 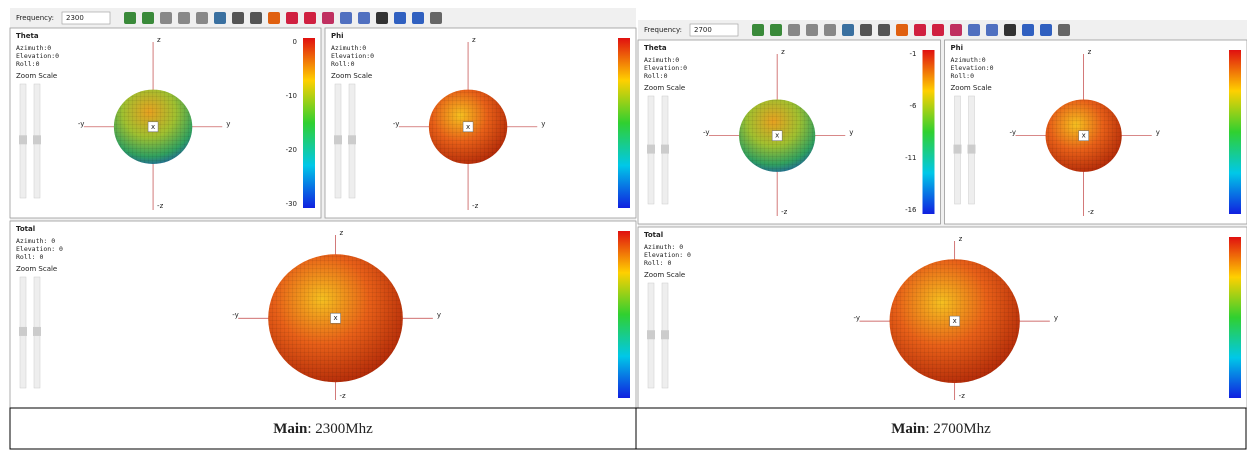 I want to click on view-pane, so click(x=480, y=123).